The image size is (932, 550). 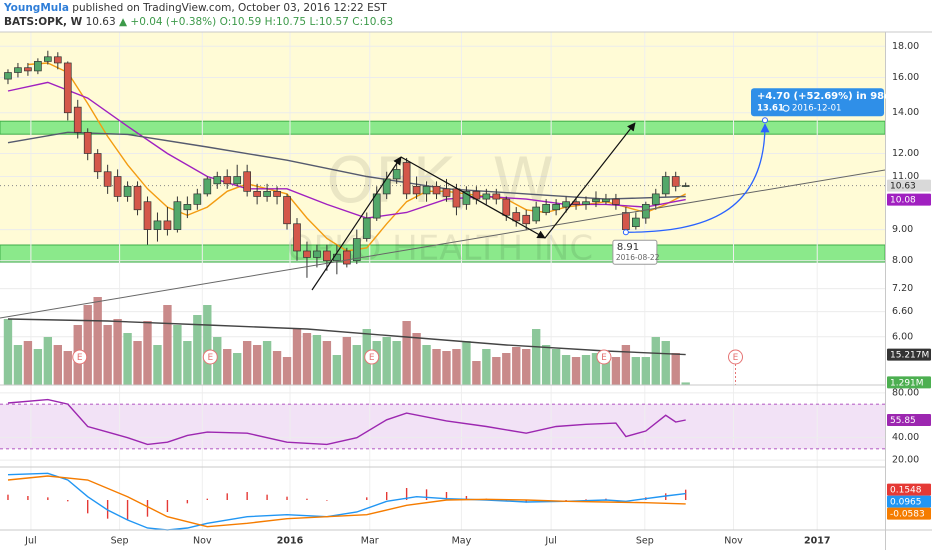 I want to click on axis-value-label: 0.1548, so click(x=906, y=491).